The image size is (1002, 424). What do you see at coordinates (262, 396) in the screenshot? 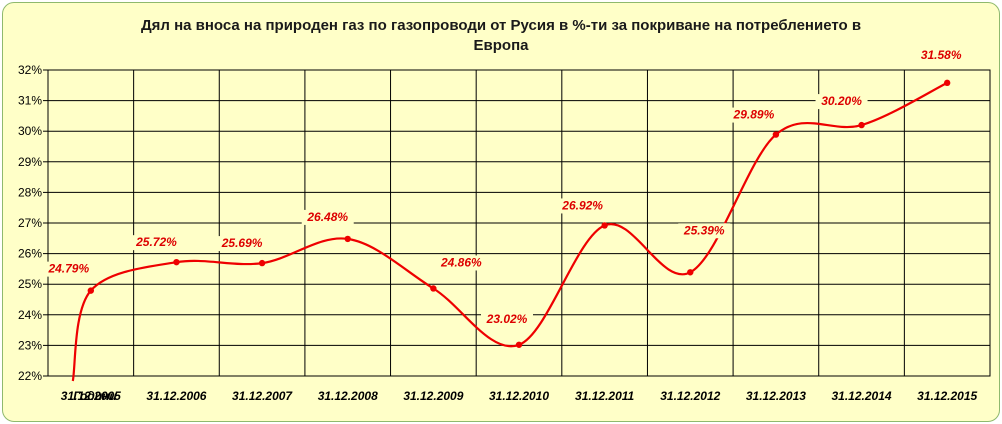
I see `x-tick-label: 31.12.2007` at bounding box center [262, 396].